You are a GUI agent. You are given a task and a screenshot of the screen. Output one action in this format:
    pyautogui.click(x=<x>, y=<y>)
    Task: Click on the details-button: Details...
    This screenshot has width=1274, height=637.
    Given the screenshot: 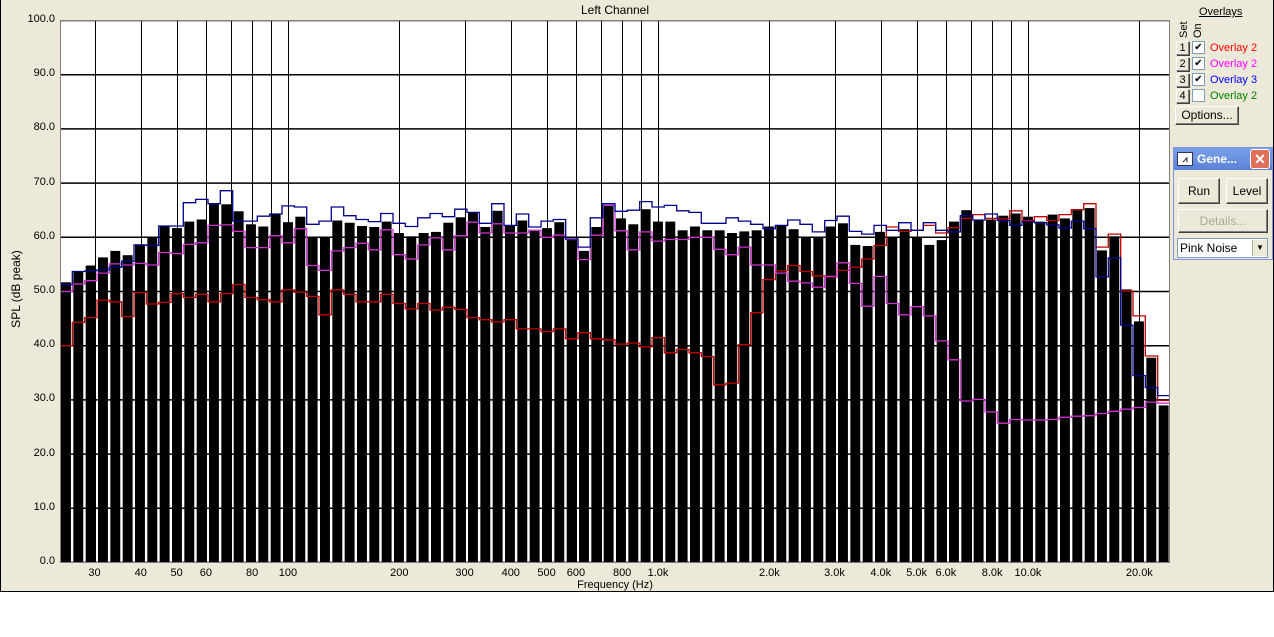 What is the action you would take?
    pyautogui.click(x=1223, y=221)
    